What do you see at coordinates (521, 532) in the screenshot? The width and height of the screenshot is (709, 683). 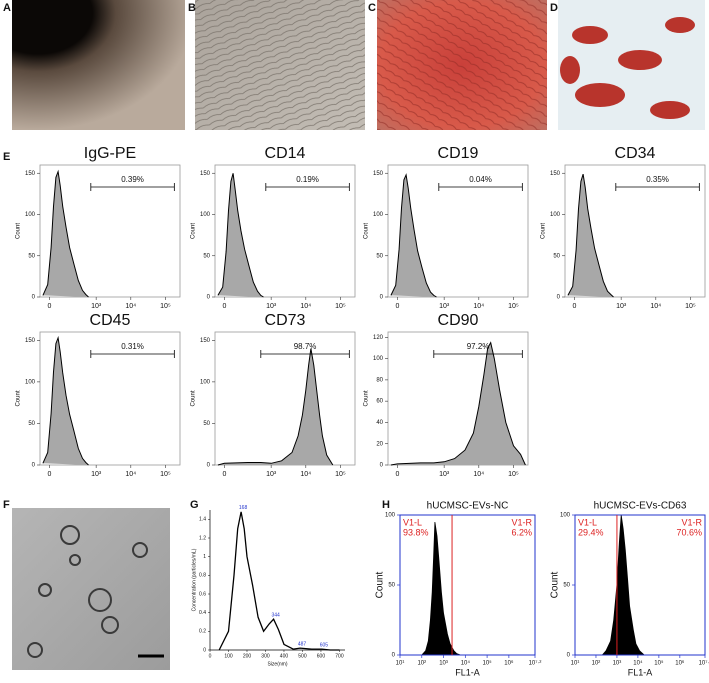 I see `gate-percent: 6.2%` at bounding box center [521, 532].